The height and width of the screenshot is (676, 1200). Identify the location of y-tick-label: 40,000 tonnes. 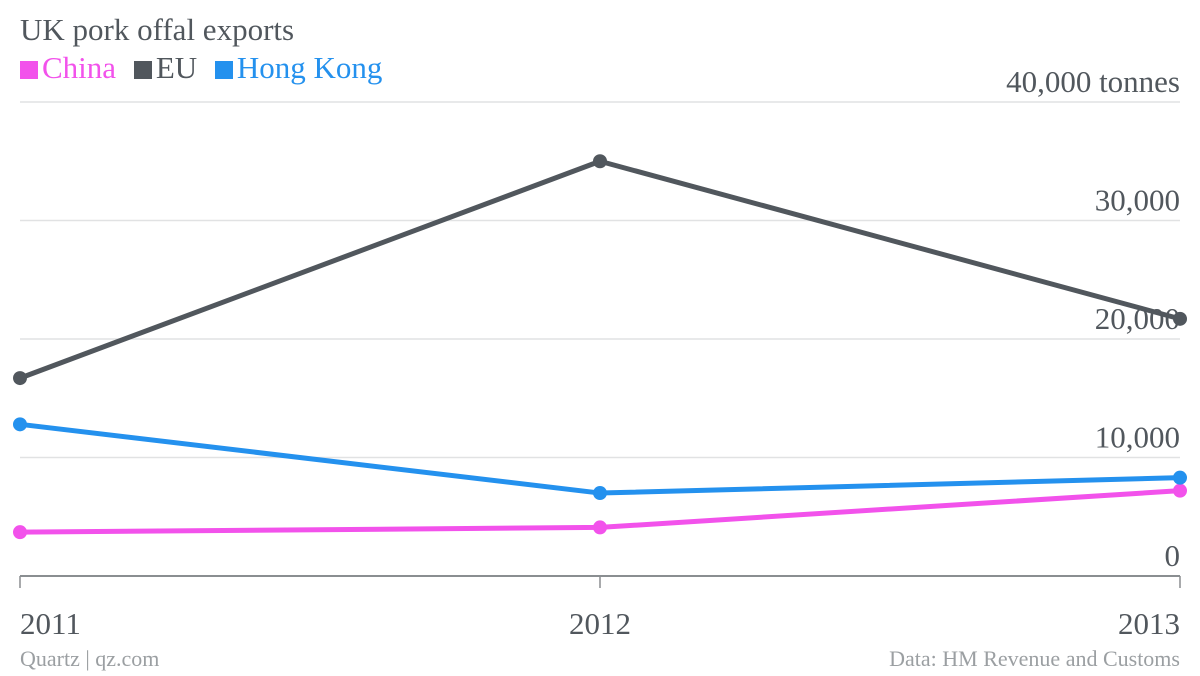
(1093, 81).